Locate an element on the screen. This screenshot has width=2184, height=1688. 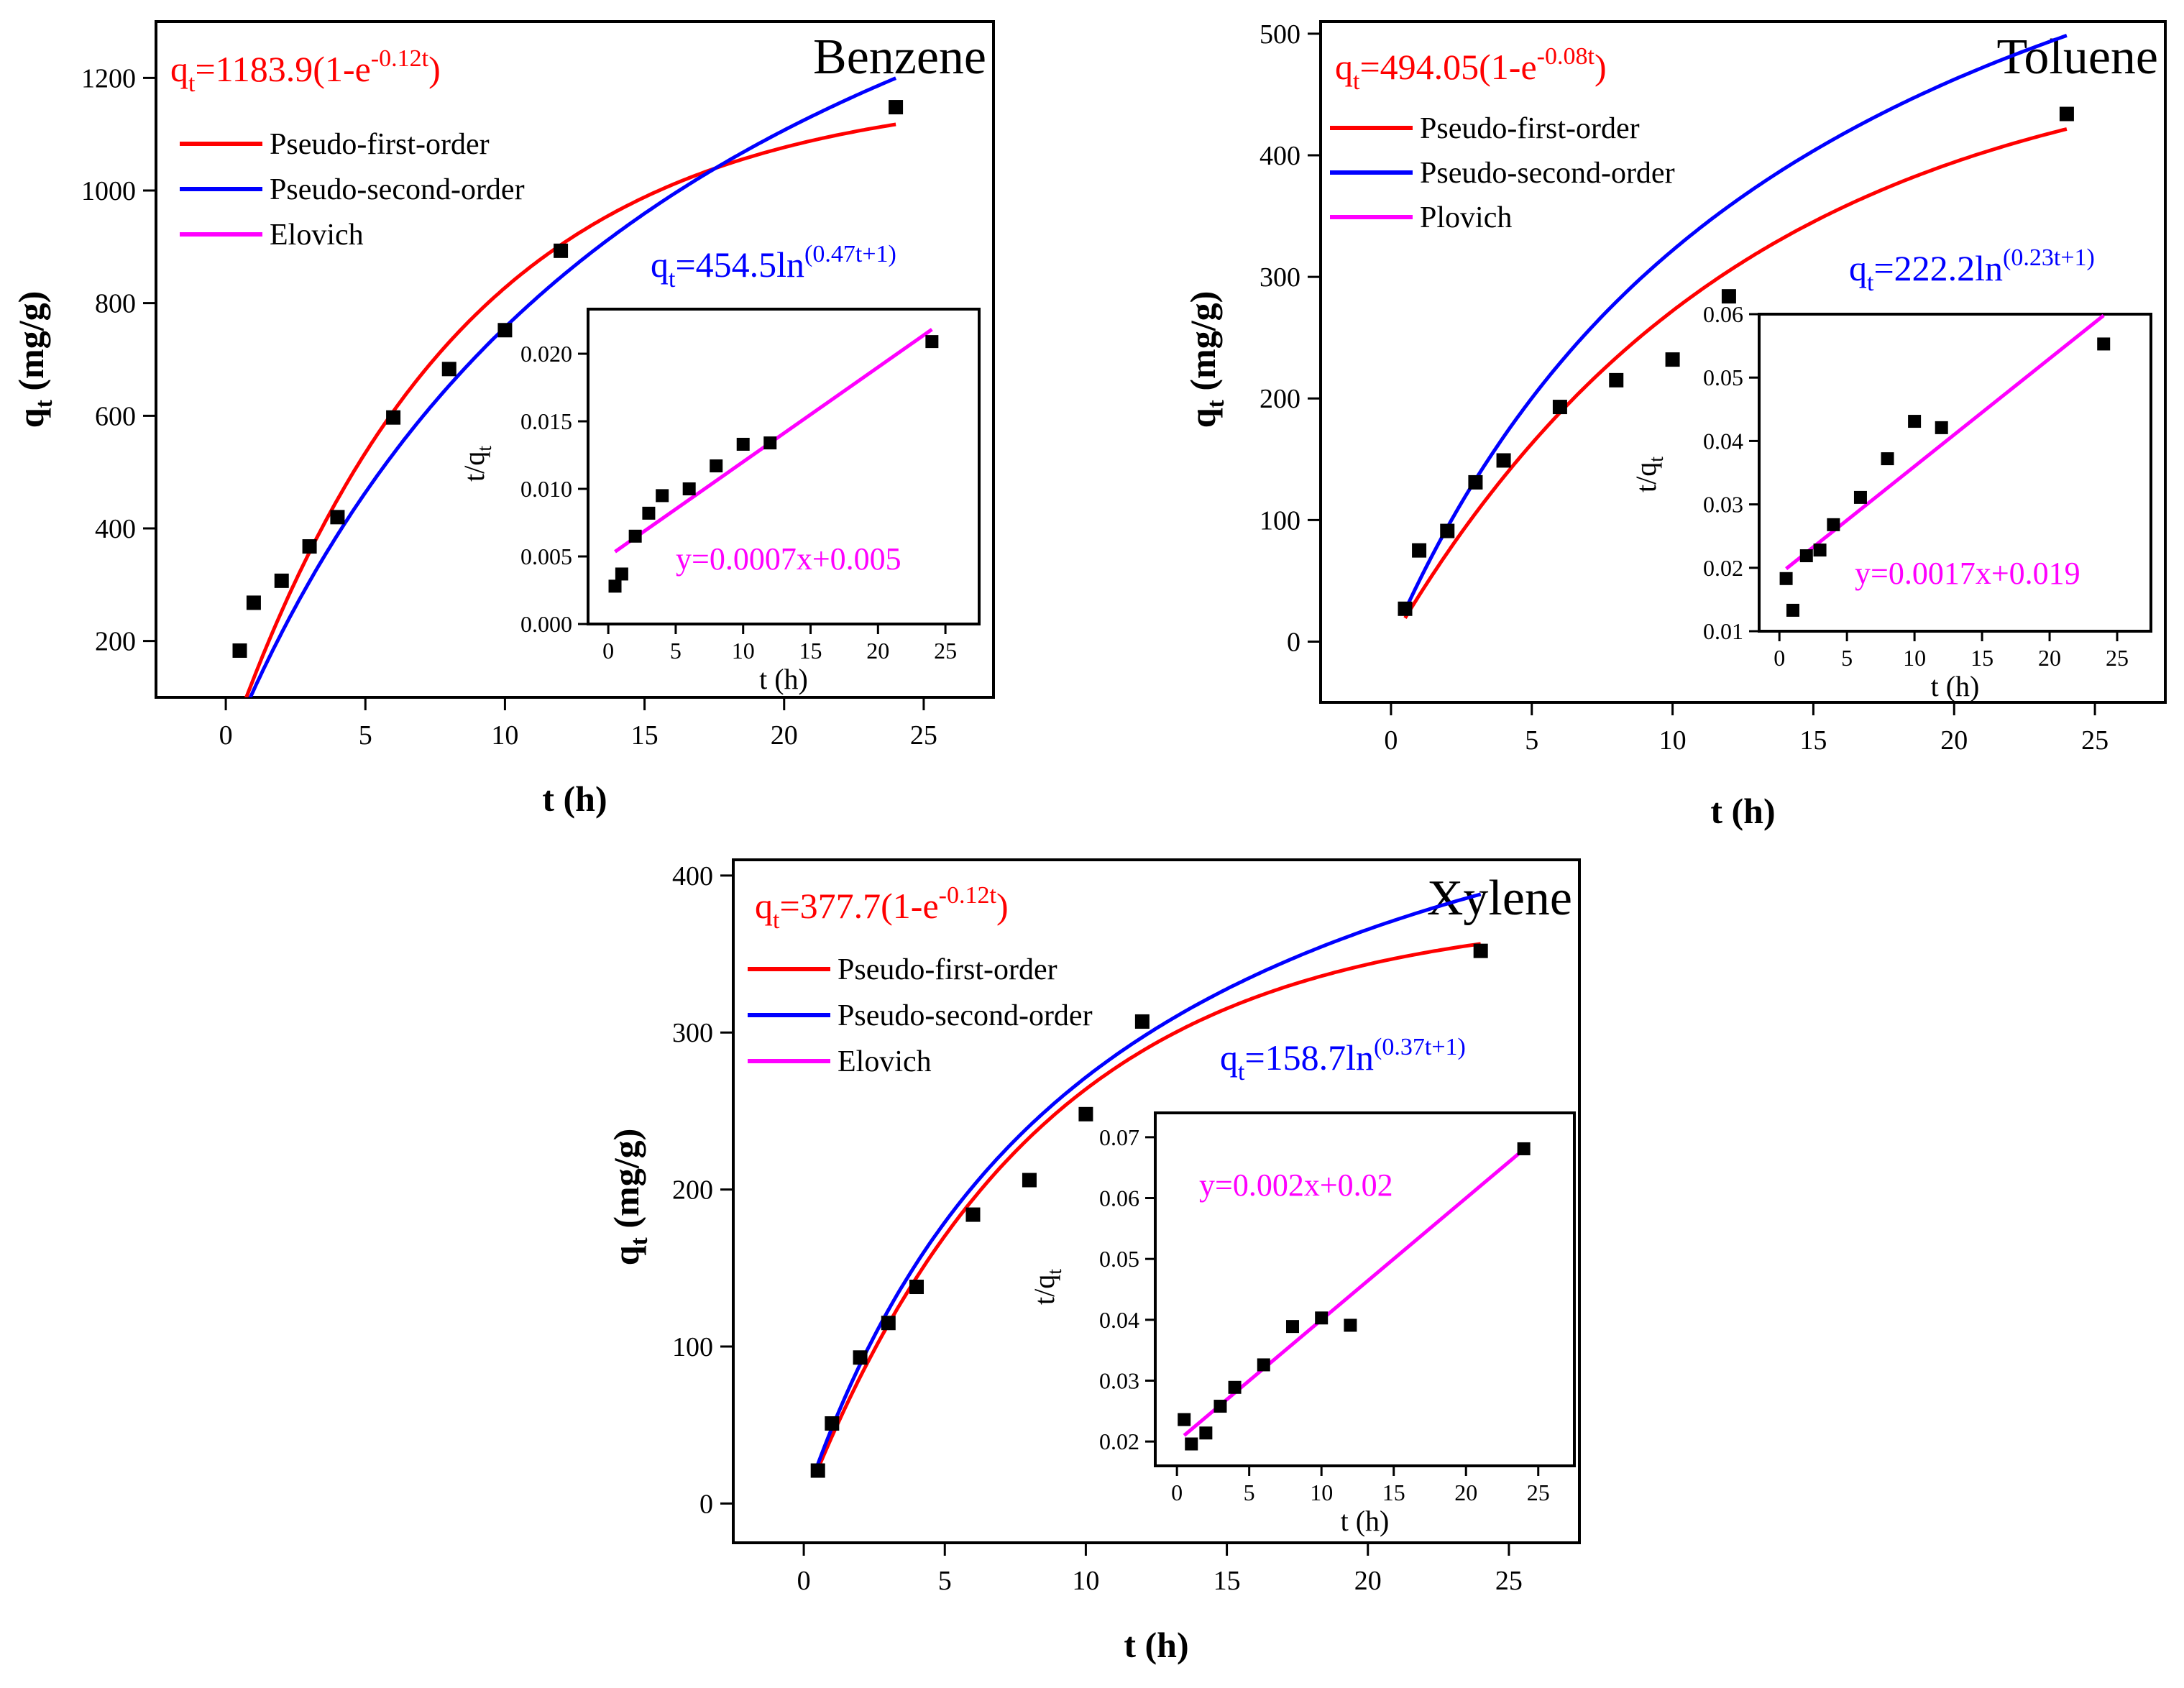
legend-label-1: Pseudo-first-order is located at coordinates (947, 969).